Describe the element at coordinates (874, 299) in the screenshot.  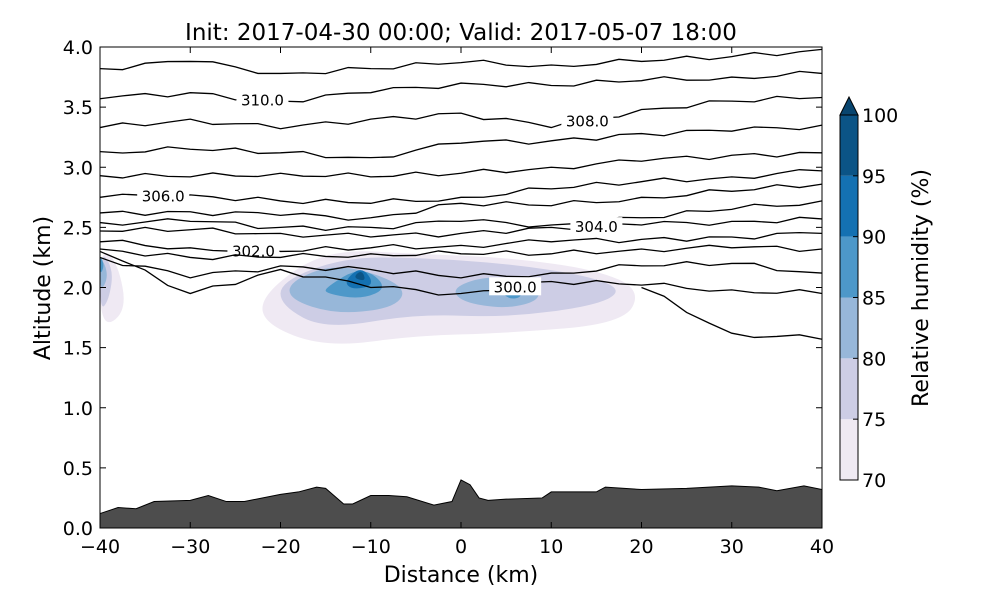
I see `colorbar-tick-label: 85` at that location.